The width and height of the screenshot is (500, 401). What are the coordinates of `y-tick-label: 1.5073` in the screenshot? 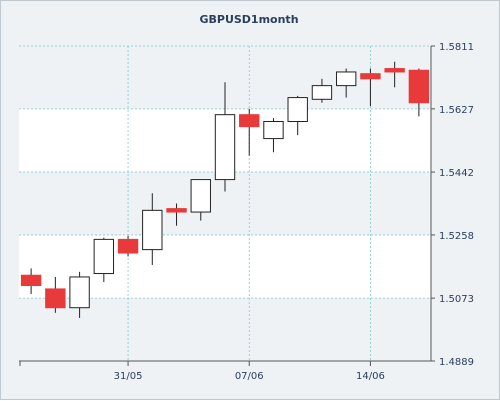 It's located at (456, 299).